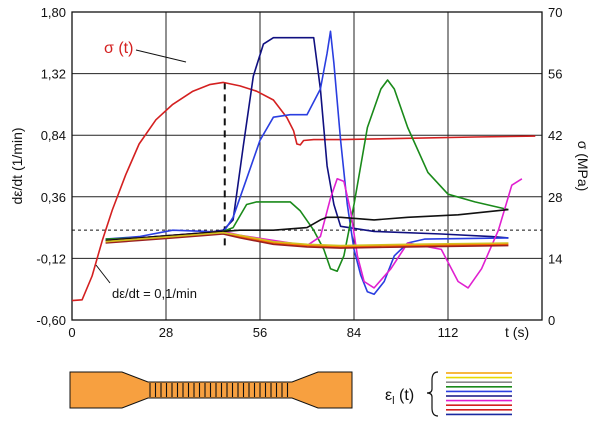 The height and width of the screenshot is (423, 600). What do you see at coordinates (260, 332) in the screenshot?
I see `x-tick-label-2: 56` at bounding box center [260, 332].